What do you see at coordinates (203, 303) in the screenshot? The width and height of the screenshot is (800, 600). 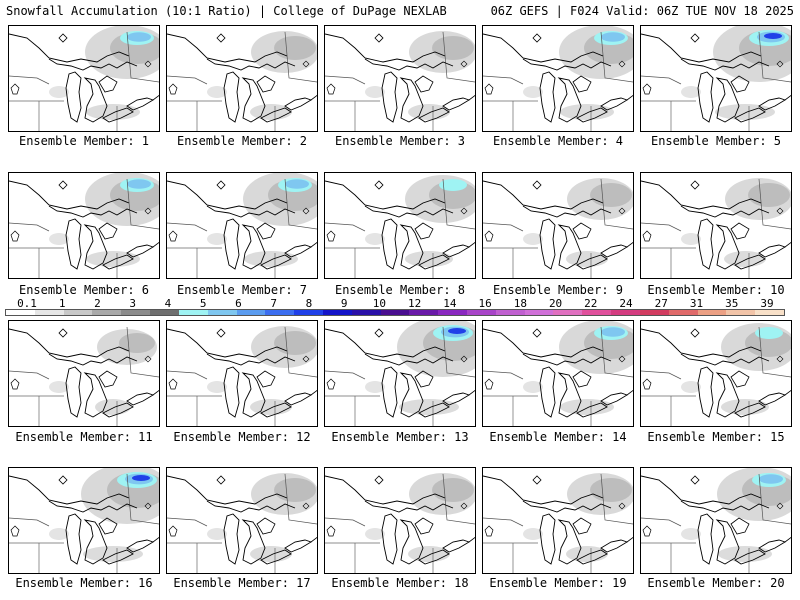 I see `scale-tick-label: 5` at bounding box center [203, 303].